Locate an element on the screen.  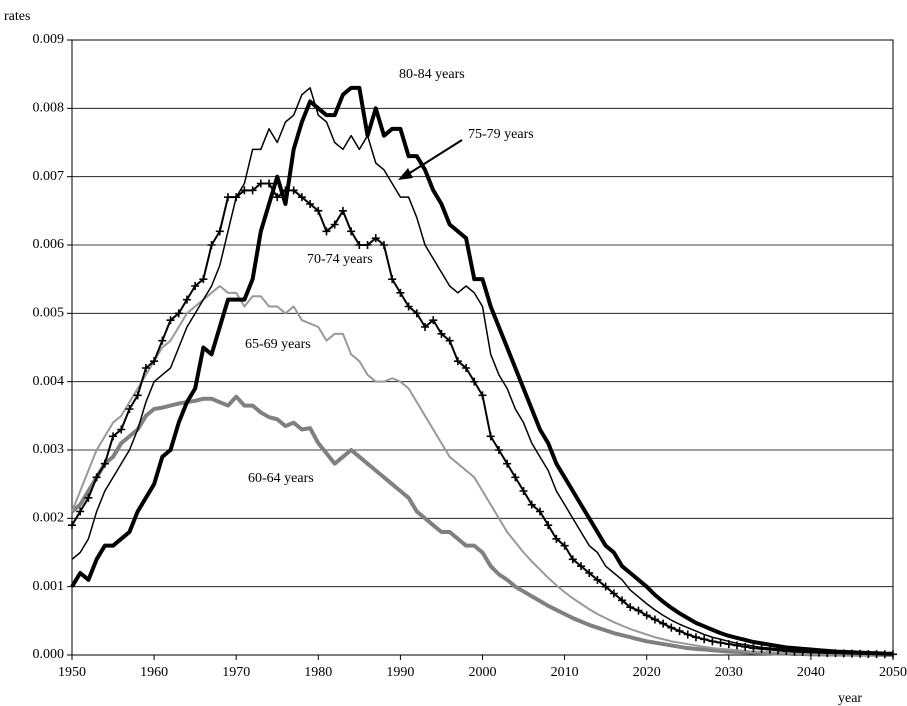
annotation-arrow is located at coordinates (433, 158).